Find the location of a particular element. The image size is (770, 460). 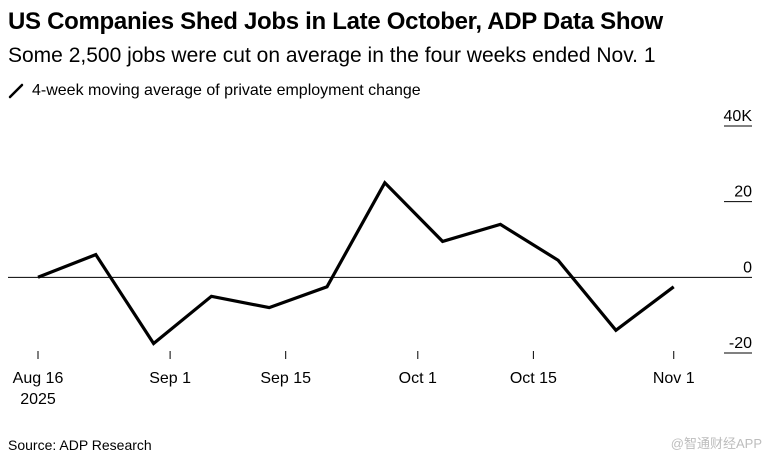

x-tick-label: Oct 1 is located at coordinates (418, 378).